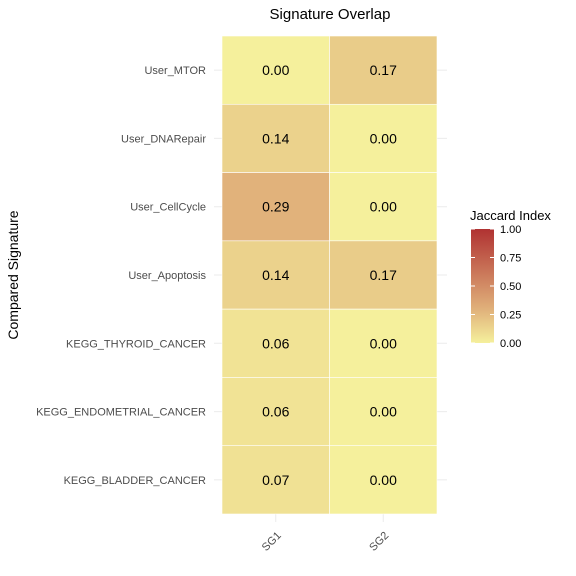  What do you see at coordinates (135, 481) in the screenshot?
I see `y-tick-label: KEGG_BLADDER_CANCER` at bounding box center [135, 481].